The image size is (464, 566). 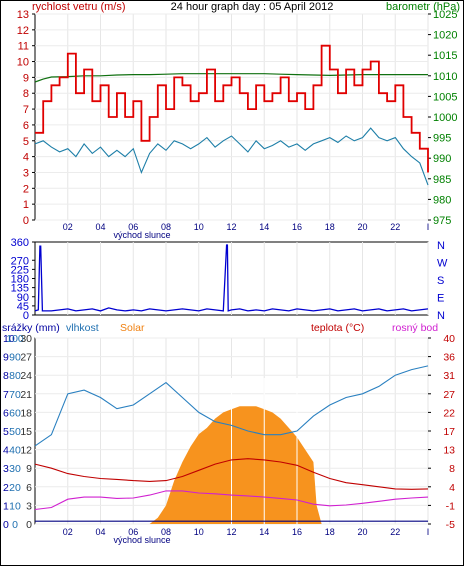 I want to click on combined-x-tick-label: 10, so click(x=199, y=532).